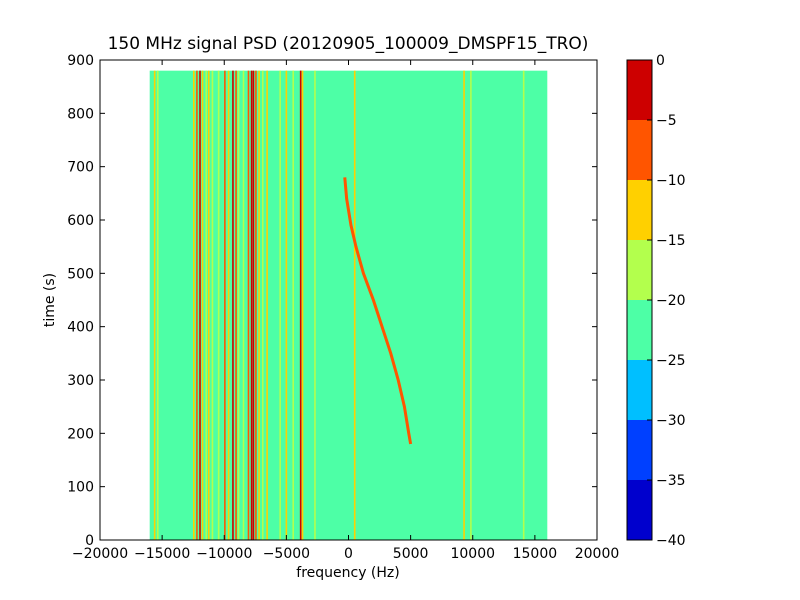 The height and width of the screenshot is (600, 800). I want to click on y-tick-label: 300, so click(80, 381).